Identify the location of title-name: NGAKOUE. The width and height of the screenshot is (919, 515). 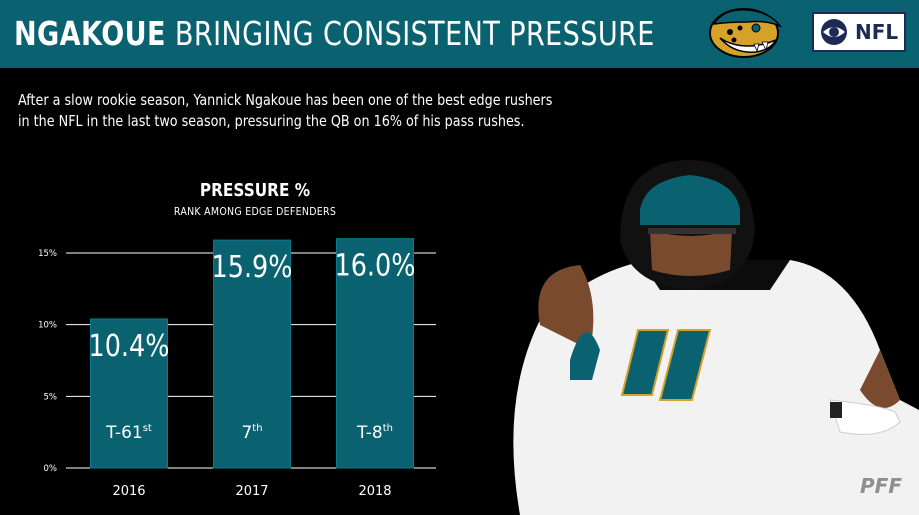
(90, 33).